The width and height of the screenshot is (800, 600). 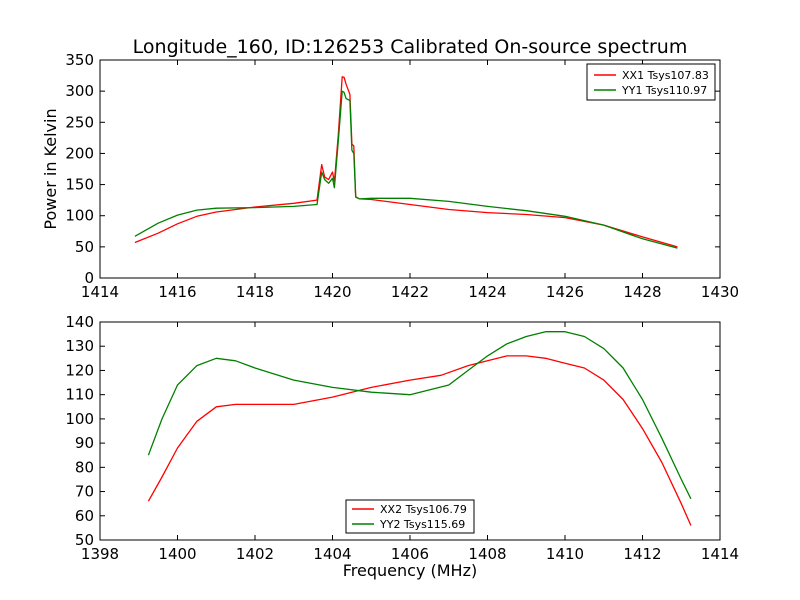 What do you see at coordinates (79, 346) in the screenshot?
I see `bottom-y-tick-label: 130` at bounding box center [79, 346].